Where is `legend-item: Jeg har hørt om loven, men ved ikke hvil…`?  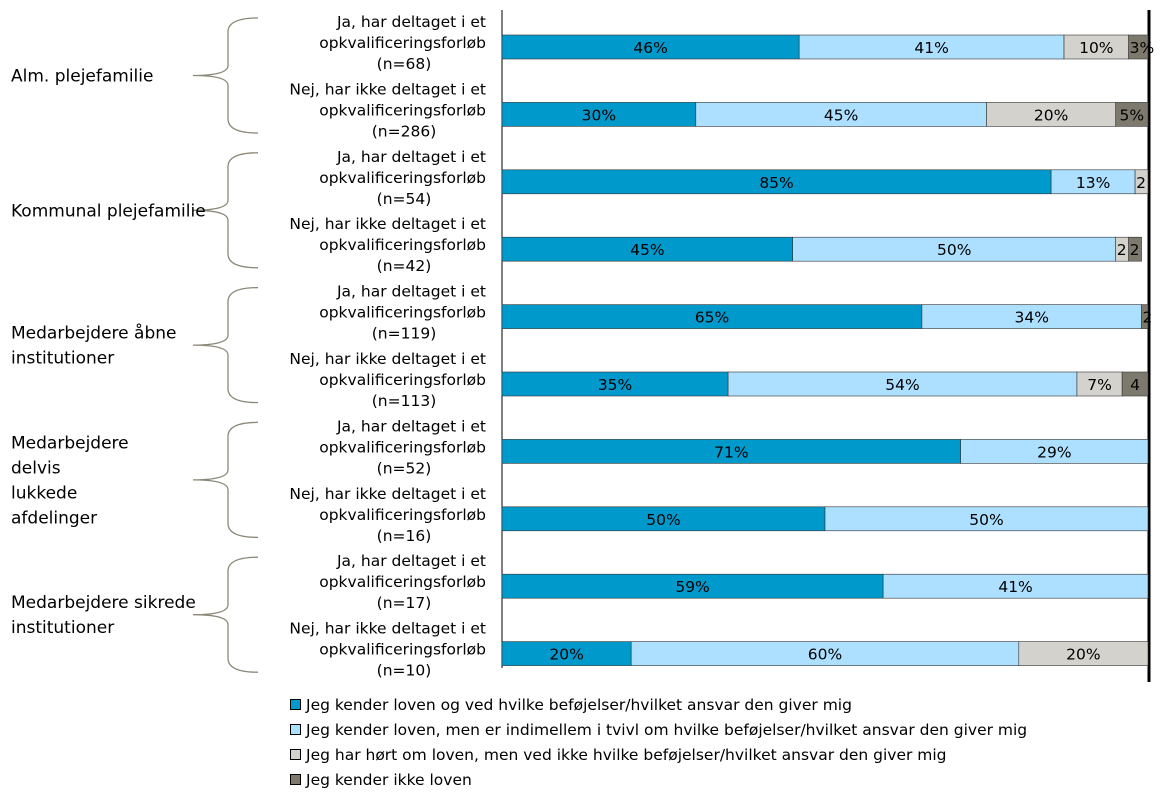
legend-item: Jeg har hørt om loven, men ved ikke hvil… is located at coordinates (658, 754).